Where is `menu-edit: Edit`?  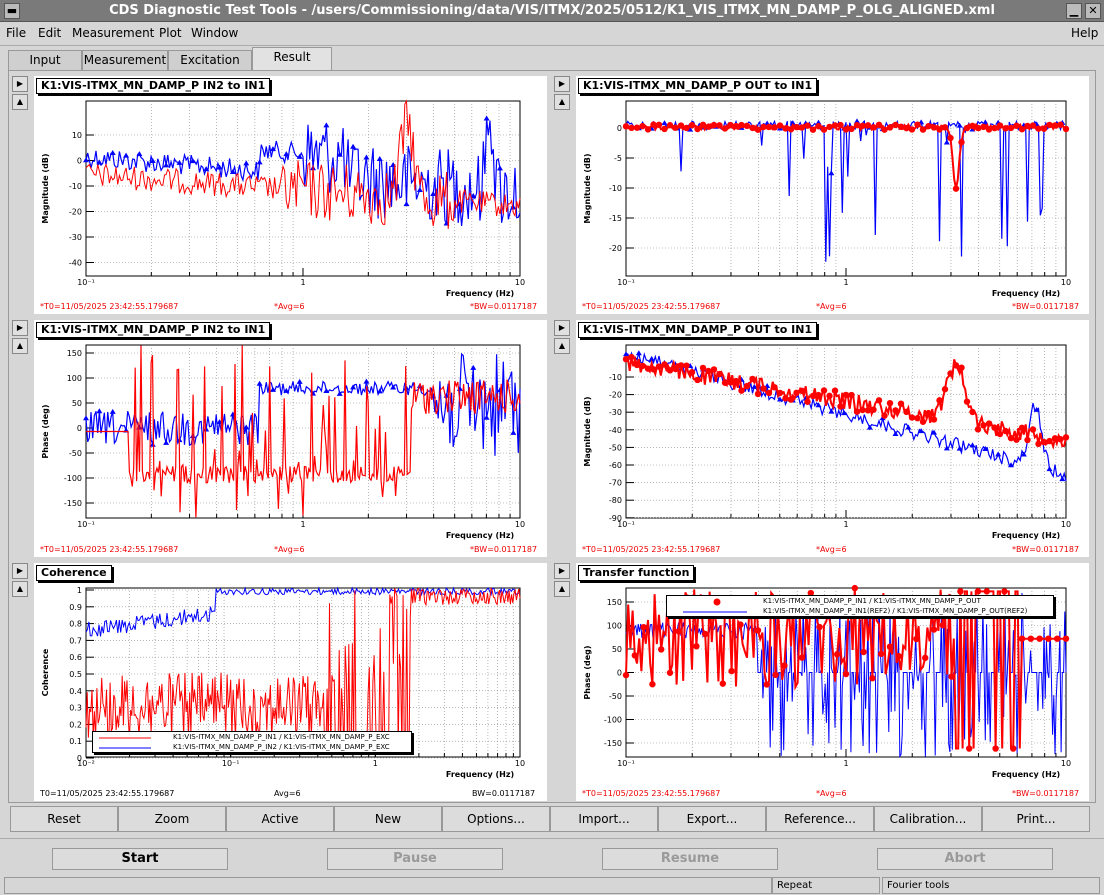
menu-edit: Edit is located at coordinates (50, 33).